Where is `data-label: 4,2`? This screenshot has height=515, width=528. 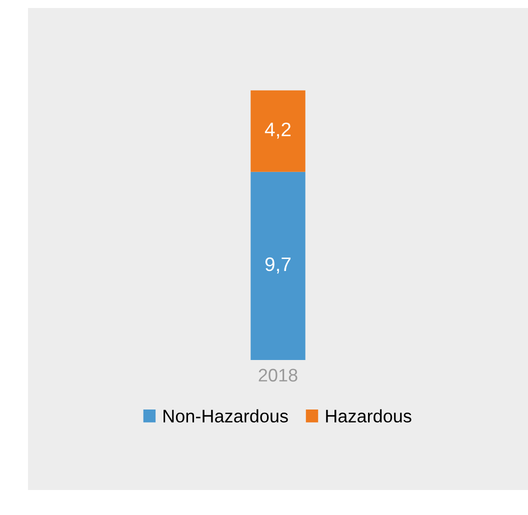 data-label: 4,2 is located at coordinates (277, 130).